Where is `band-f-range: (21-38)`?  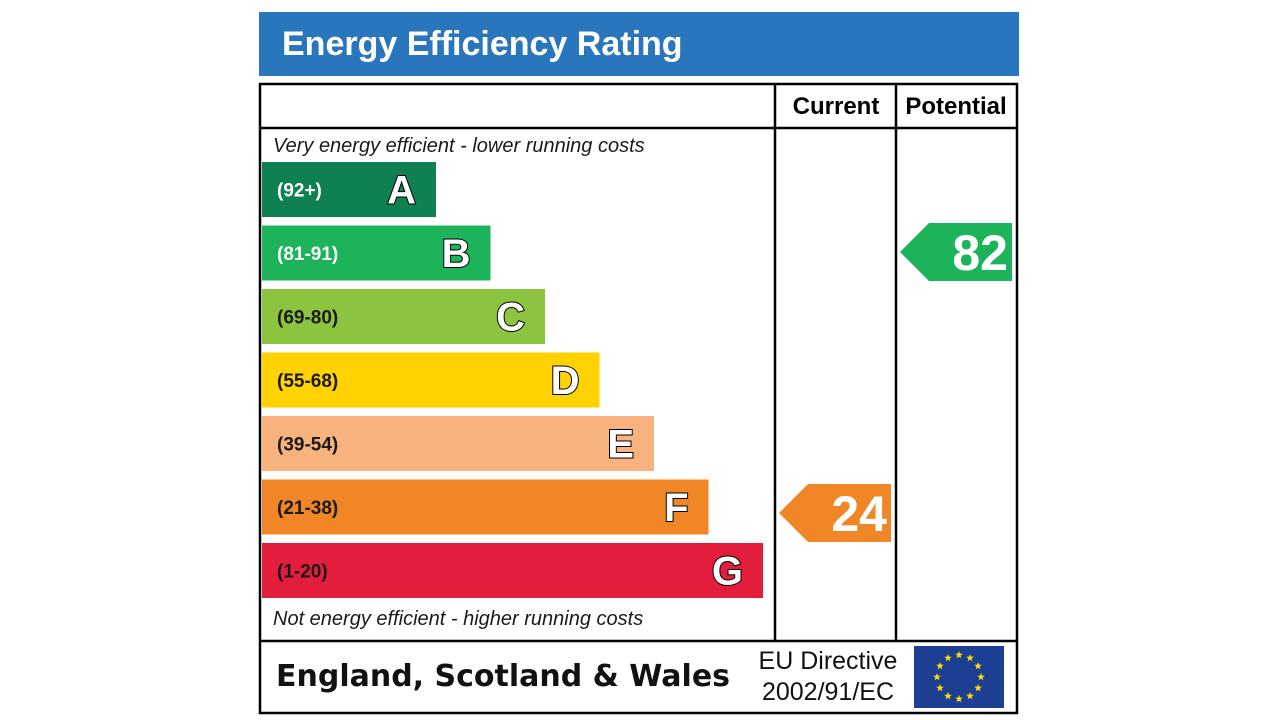 band-f-range: (21-38) is located at coordinates (307, 508).